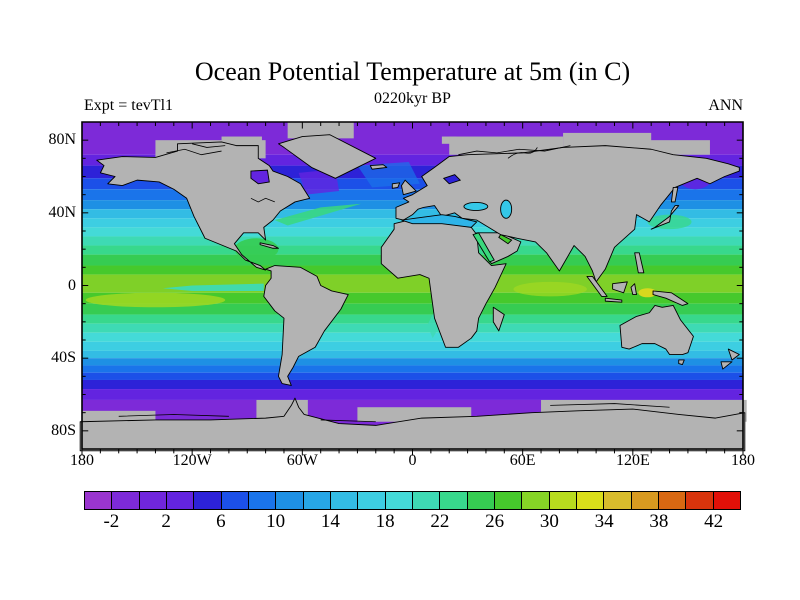 The height and width of the screenshot is (600, 800). I want to click on colorbar-label-6: 6, so click(221, 521).